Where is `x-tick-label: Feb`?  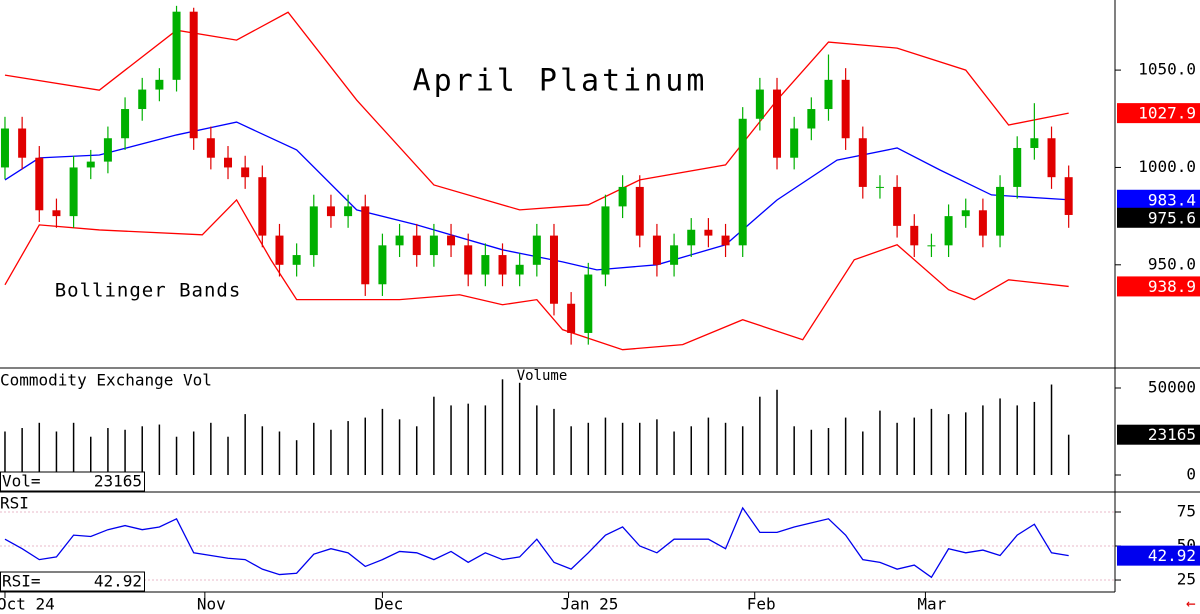 x-tick-label: Feb is located at coordinates (761, 604).